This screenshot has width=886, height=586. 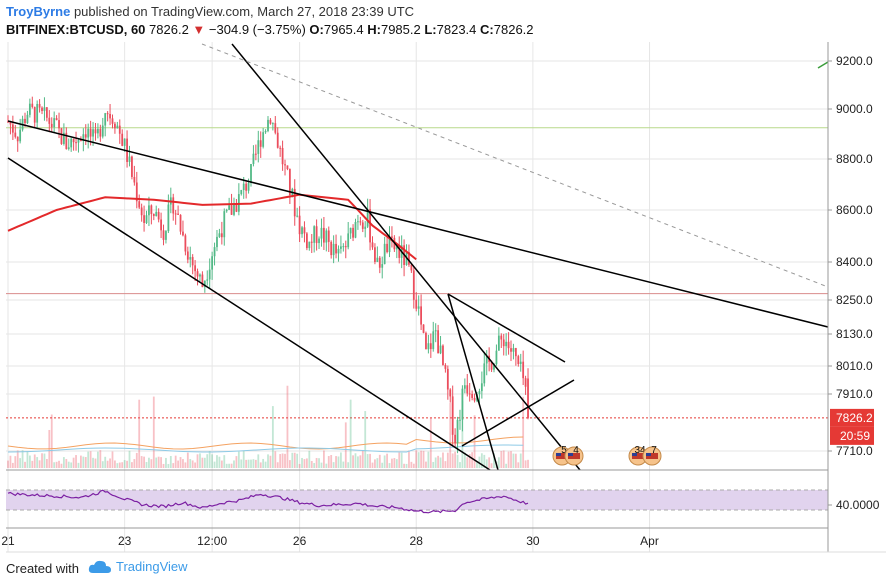 I want to click on time-tick-label: 12:00, so click(x=212, y=541).